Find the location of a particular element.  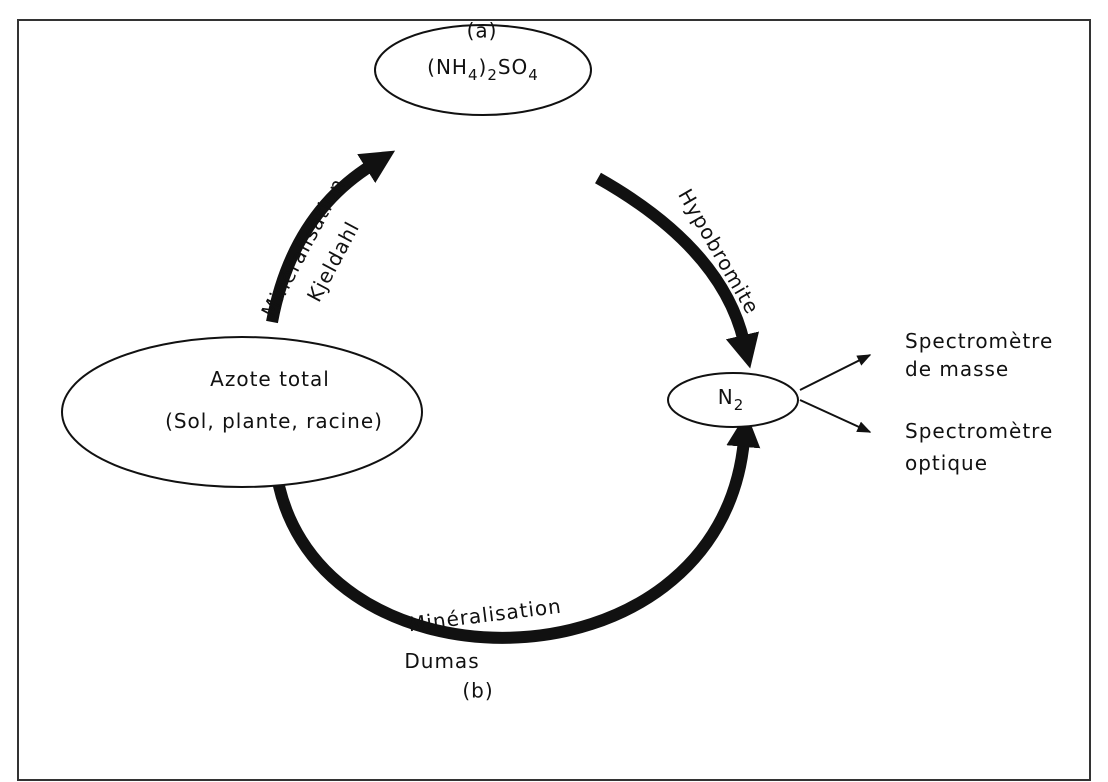

arrow-dumas is located at coordinates (515, 528).